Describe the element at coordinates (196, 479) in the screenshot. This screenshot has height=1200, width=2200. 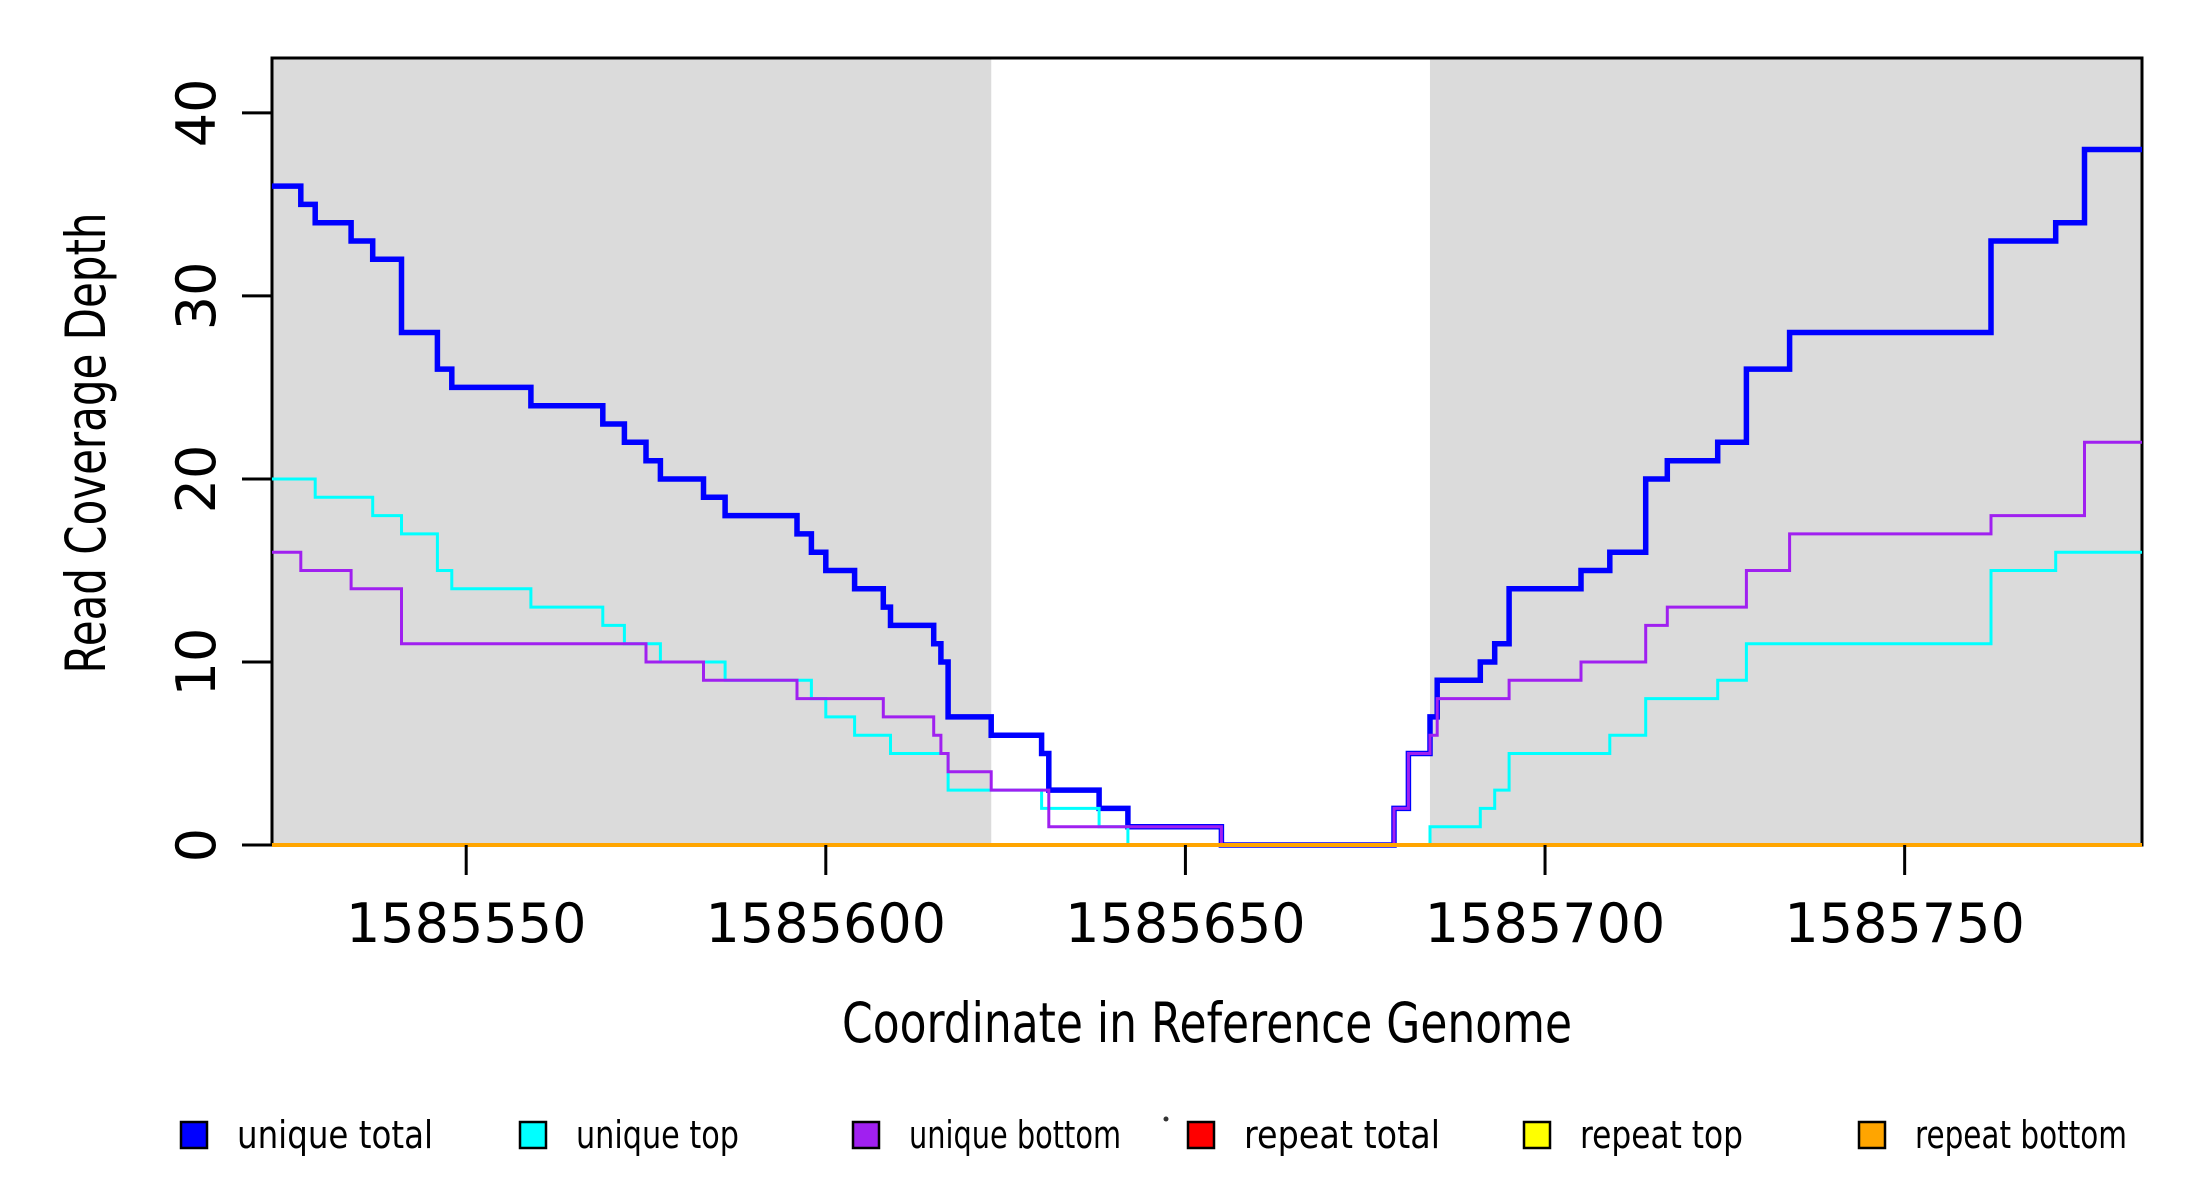
I see `y-tick-label: 20` at that location.